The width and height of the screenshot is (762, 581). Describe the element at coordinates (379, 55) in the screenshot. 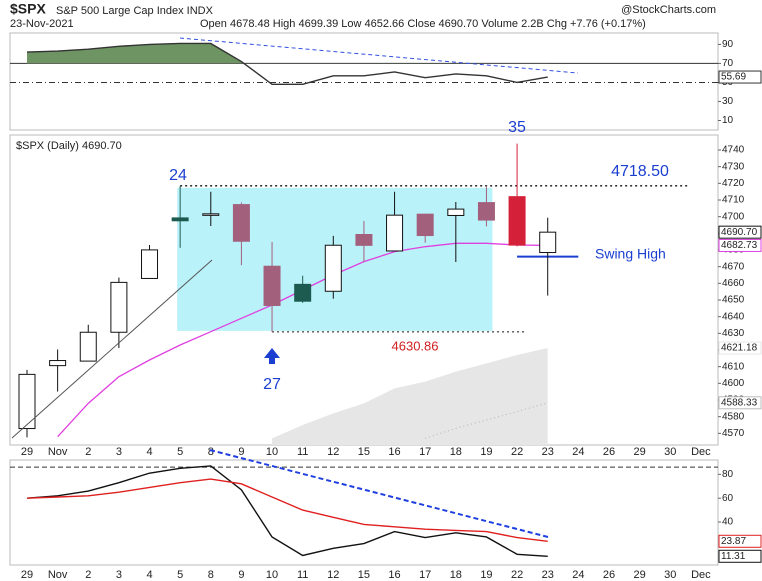

I see `rsi-trendline` at that location.